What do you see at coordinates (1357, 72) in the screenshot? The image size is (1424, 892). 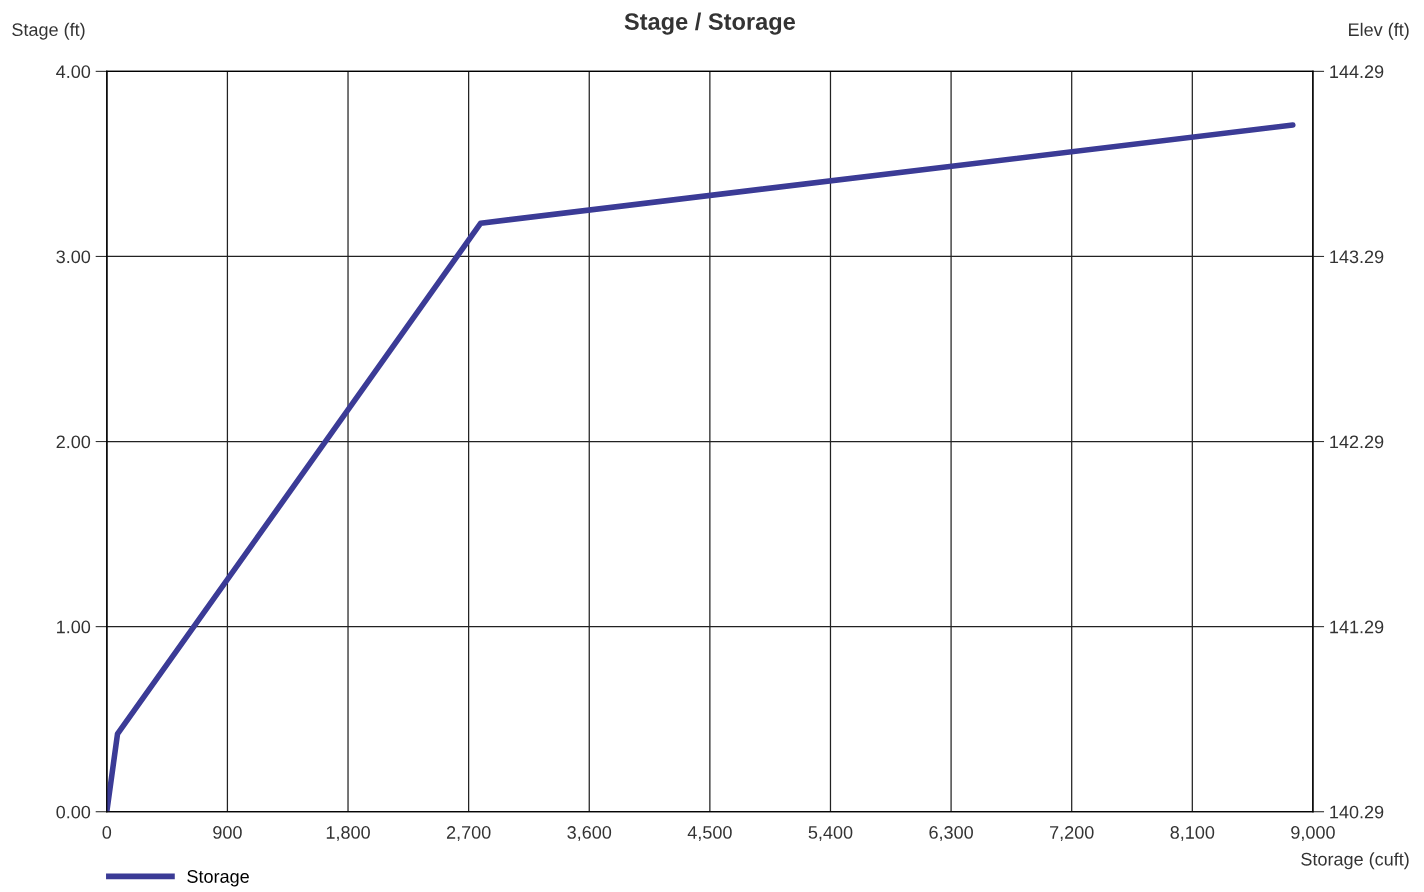 I see `y2-tick-label: 144.29` at bounding box center [1357, 72].